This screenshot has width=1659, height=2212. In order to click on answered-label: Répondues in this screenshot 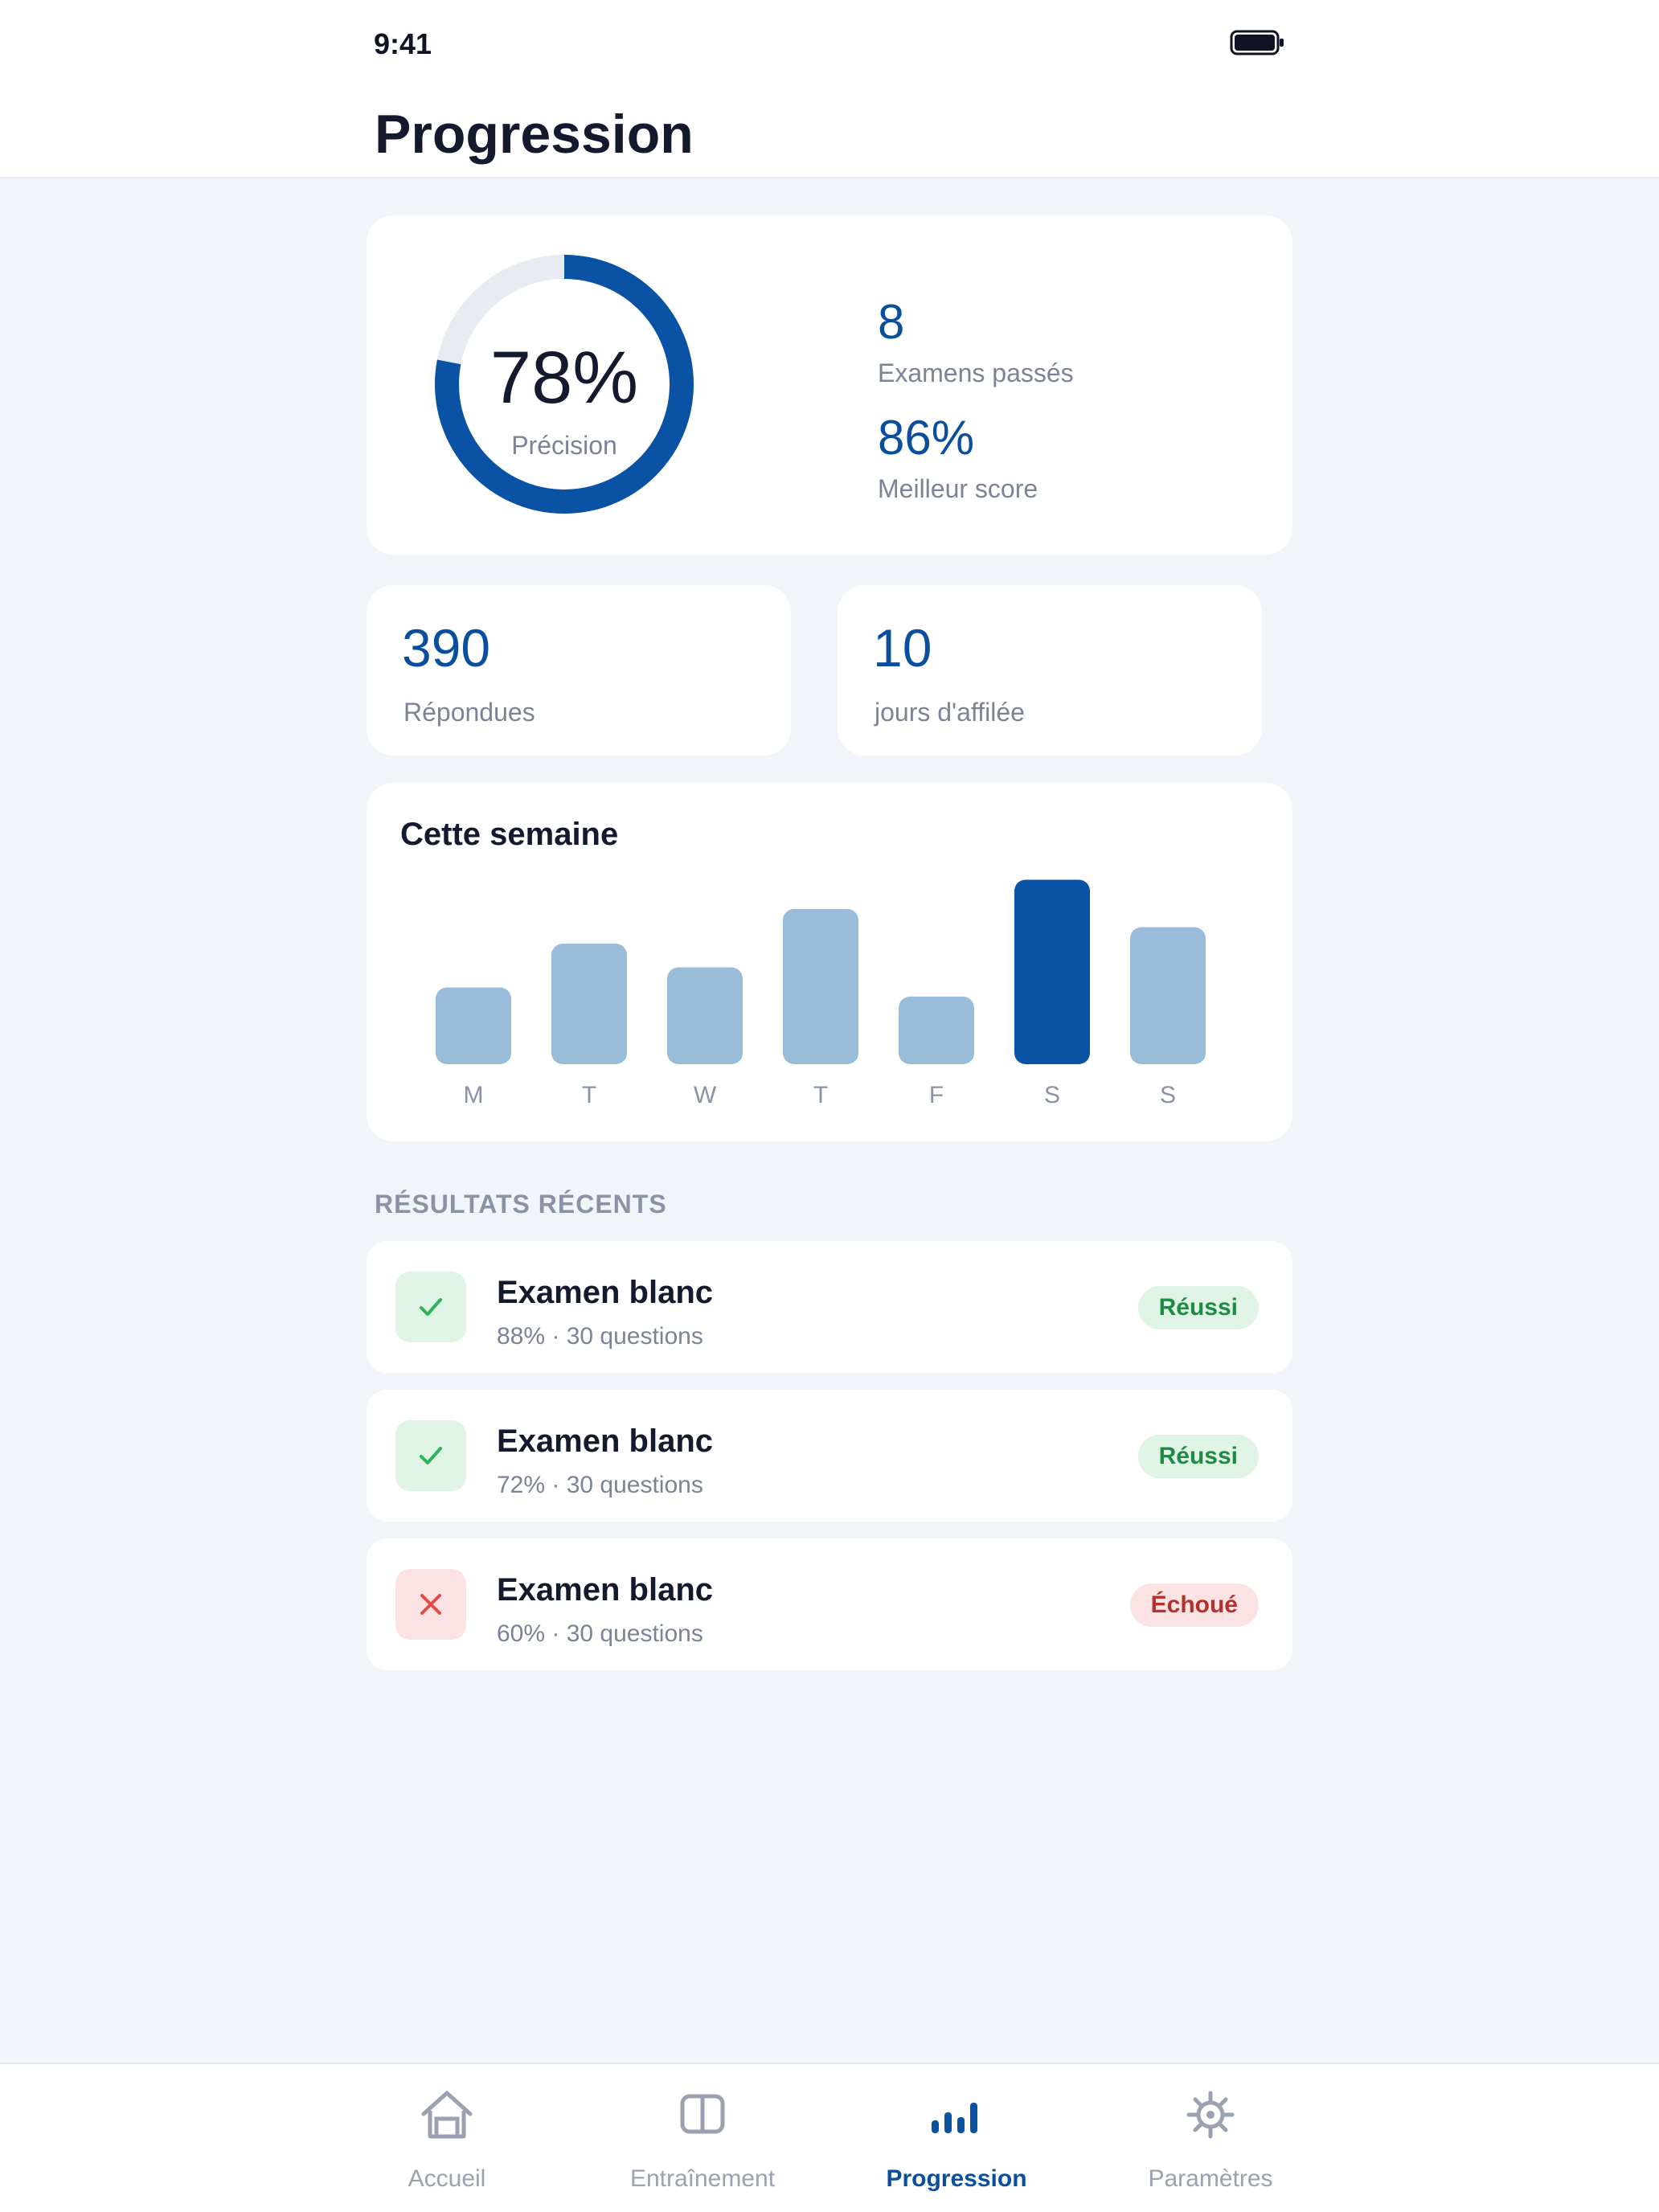, I will do `click(469, 712)`.